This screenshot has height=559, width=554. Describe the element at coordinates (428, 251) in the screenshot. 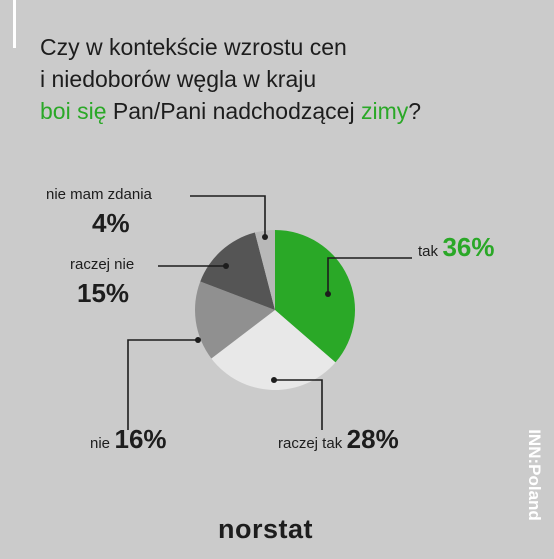

I see `slice-name-tak: tak` at that location.